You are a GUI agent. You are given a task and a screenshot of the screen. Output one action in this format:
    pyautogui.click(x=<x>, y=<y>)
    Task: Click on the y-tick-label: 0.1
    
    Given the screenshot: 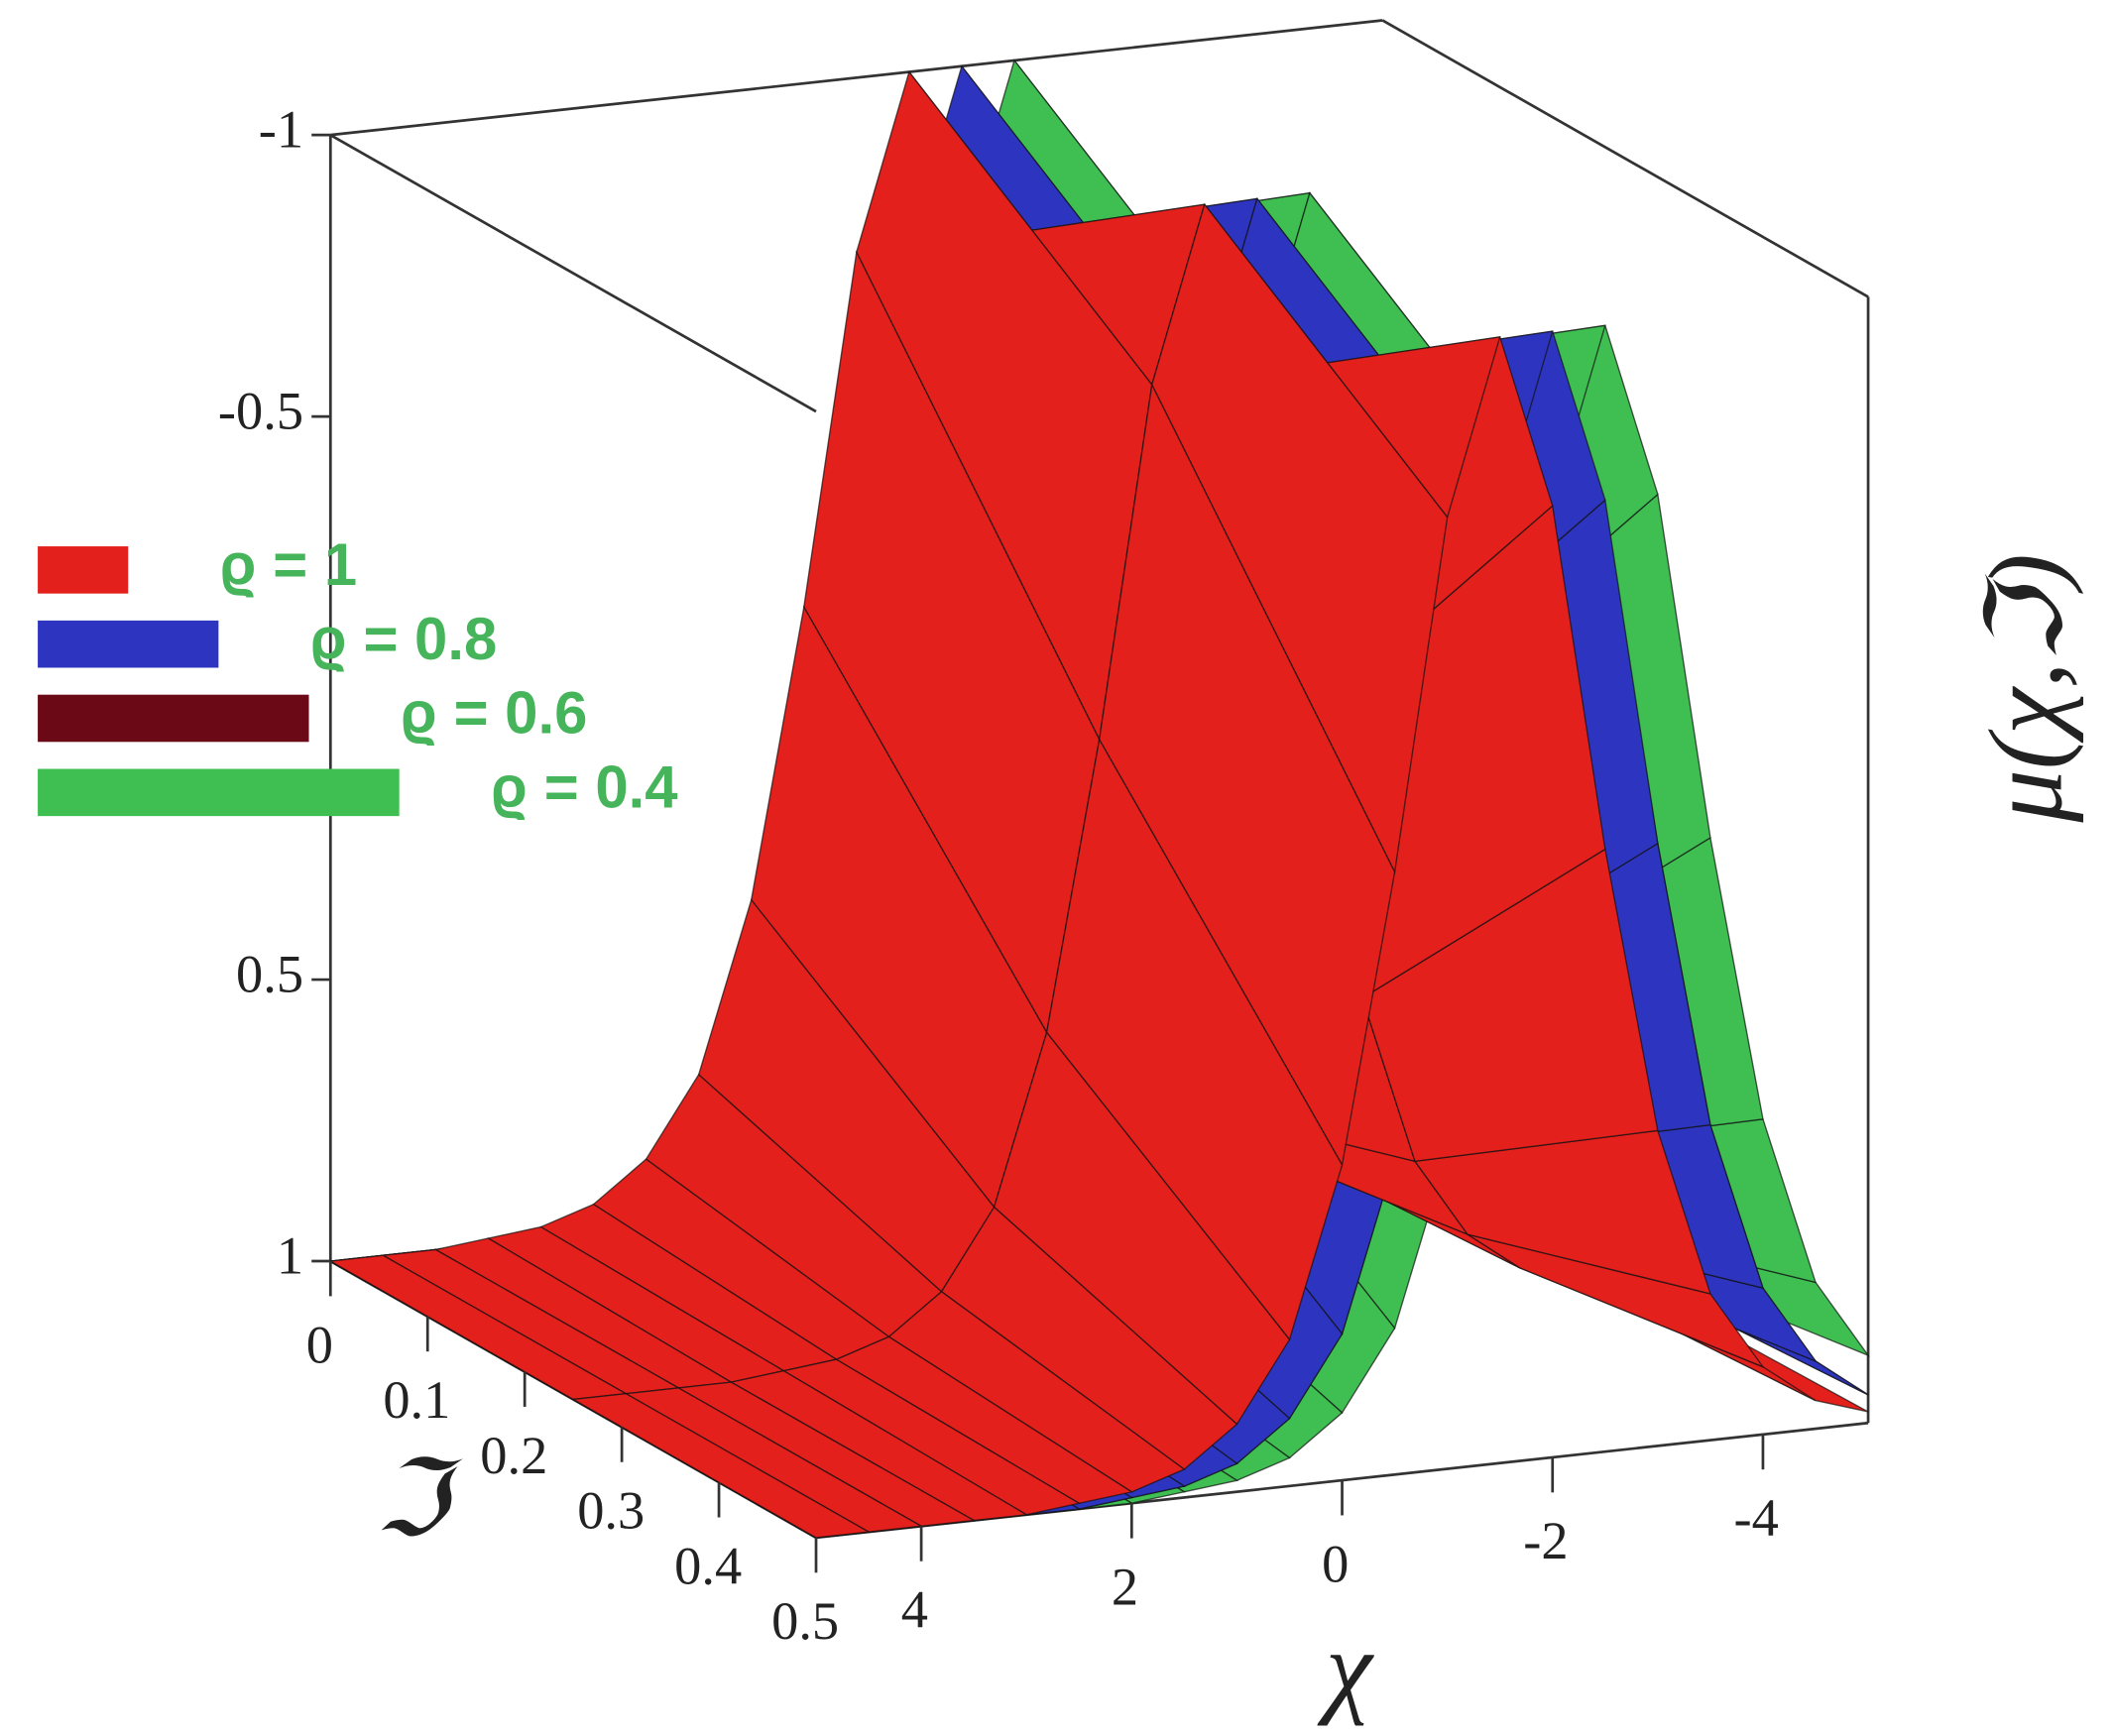 What is the action you would take?
    pyautogui.click(x=416, y=1400)
    